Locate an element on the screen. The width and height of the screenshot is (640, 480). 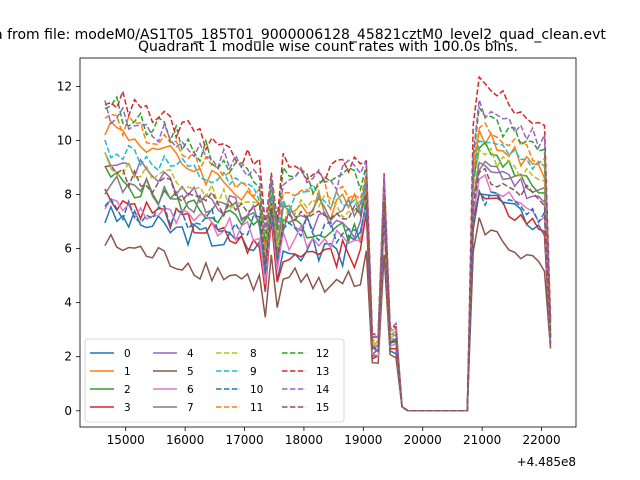
legend-label-6: 6 is located at coordinates (190, 390).